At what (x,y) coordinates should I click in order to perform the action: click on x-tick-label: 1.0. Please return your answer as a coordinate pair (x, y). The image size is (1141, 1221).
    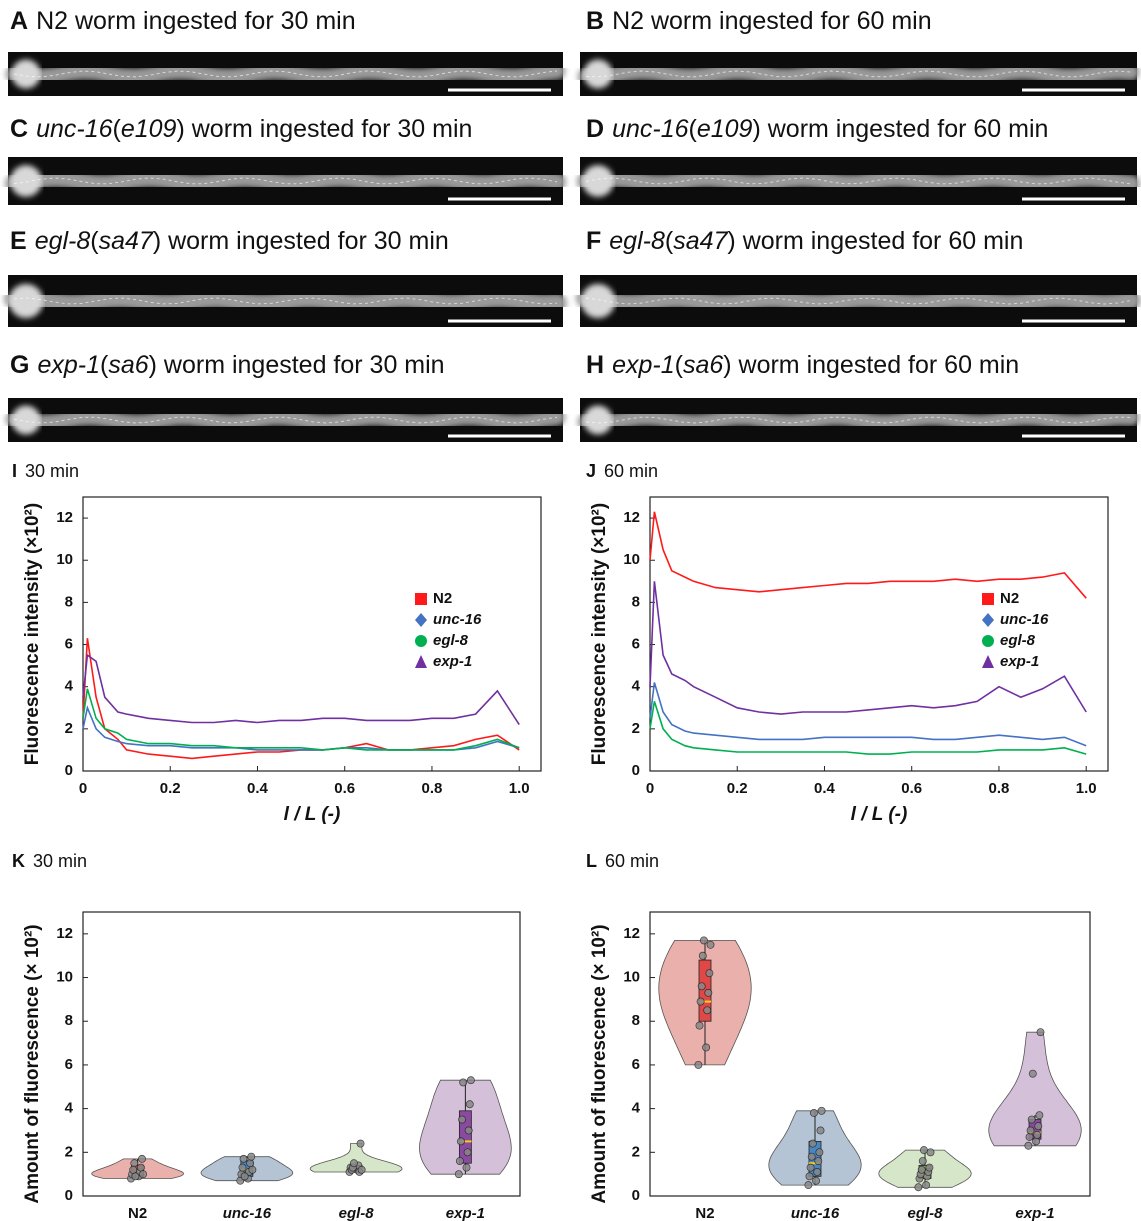
    Looking at the image, I should click on (519, 788).